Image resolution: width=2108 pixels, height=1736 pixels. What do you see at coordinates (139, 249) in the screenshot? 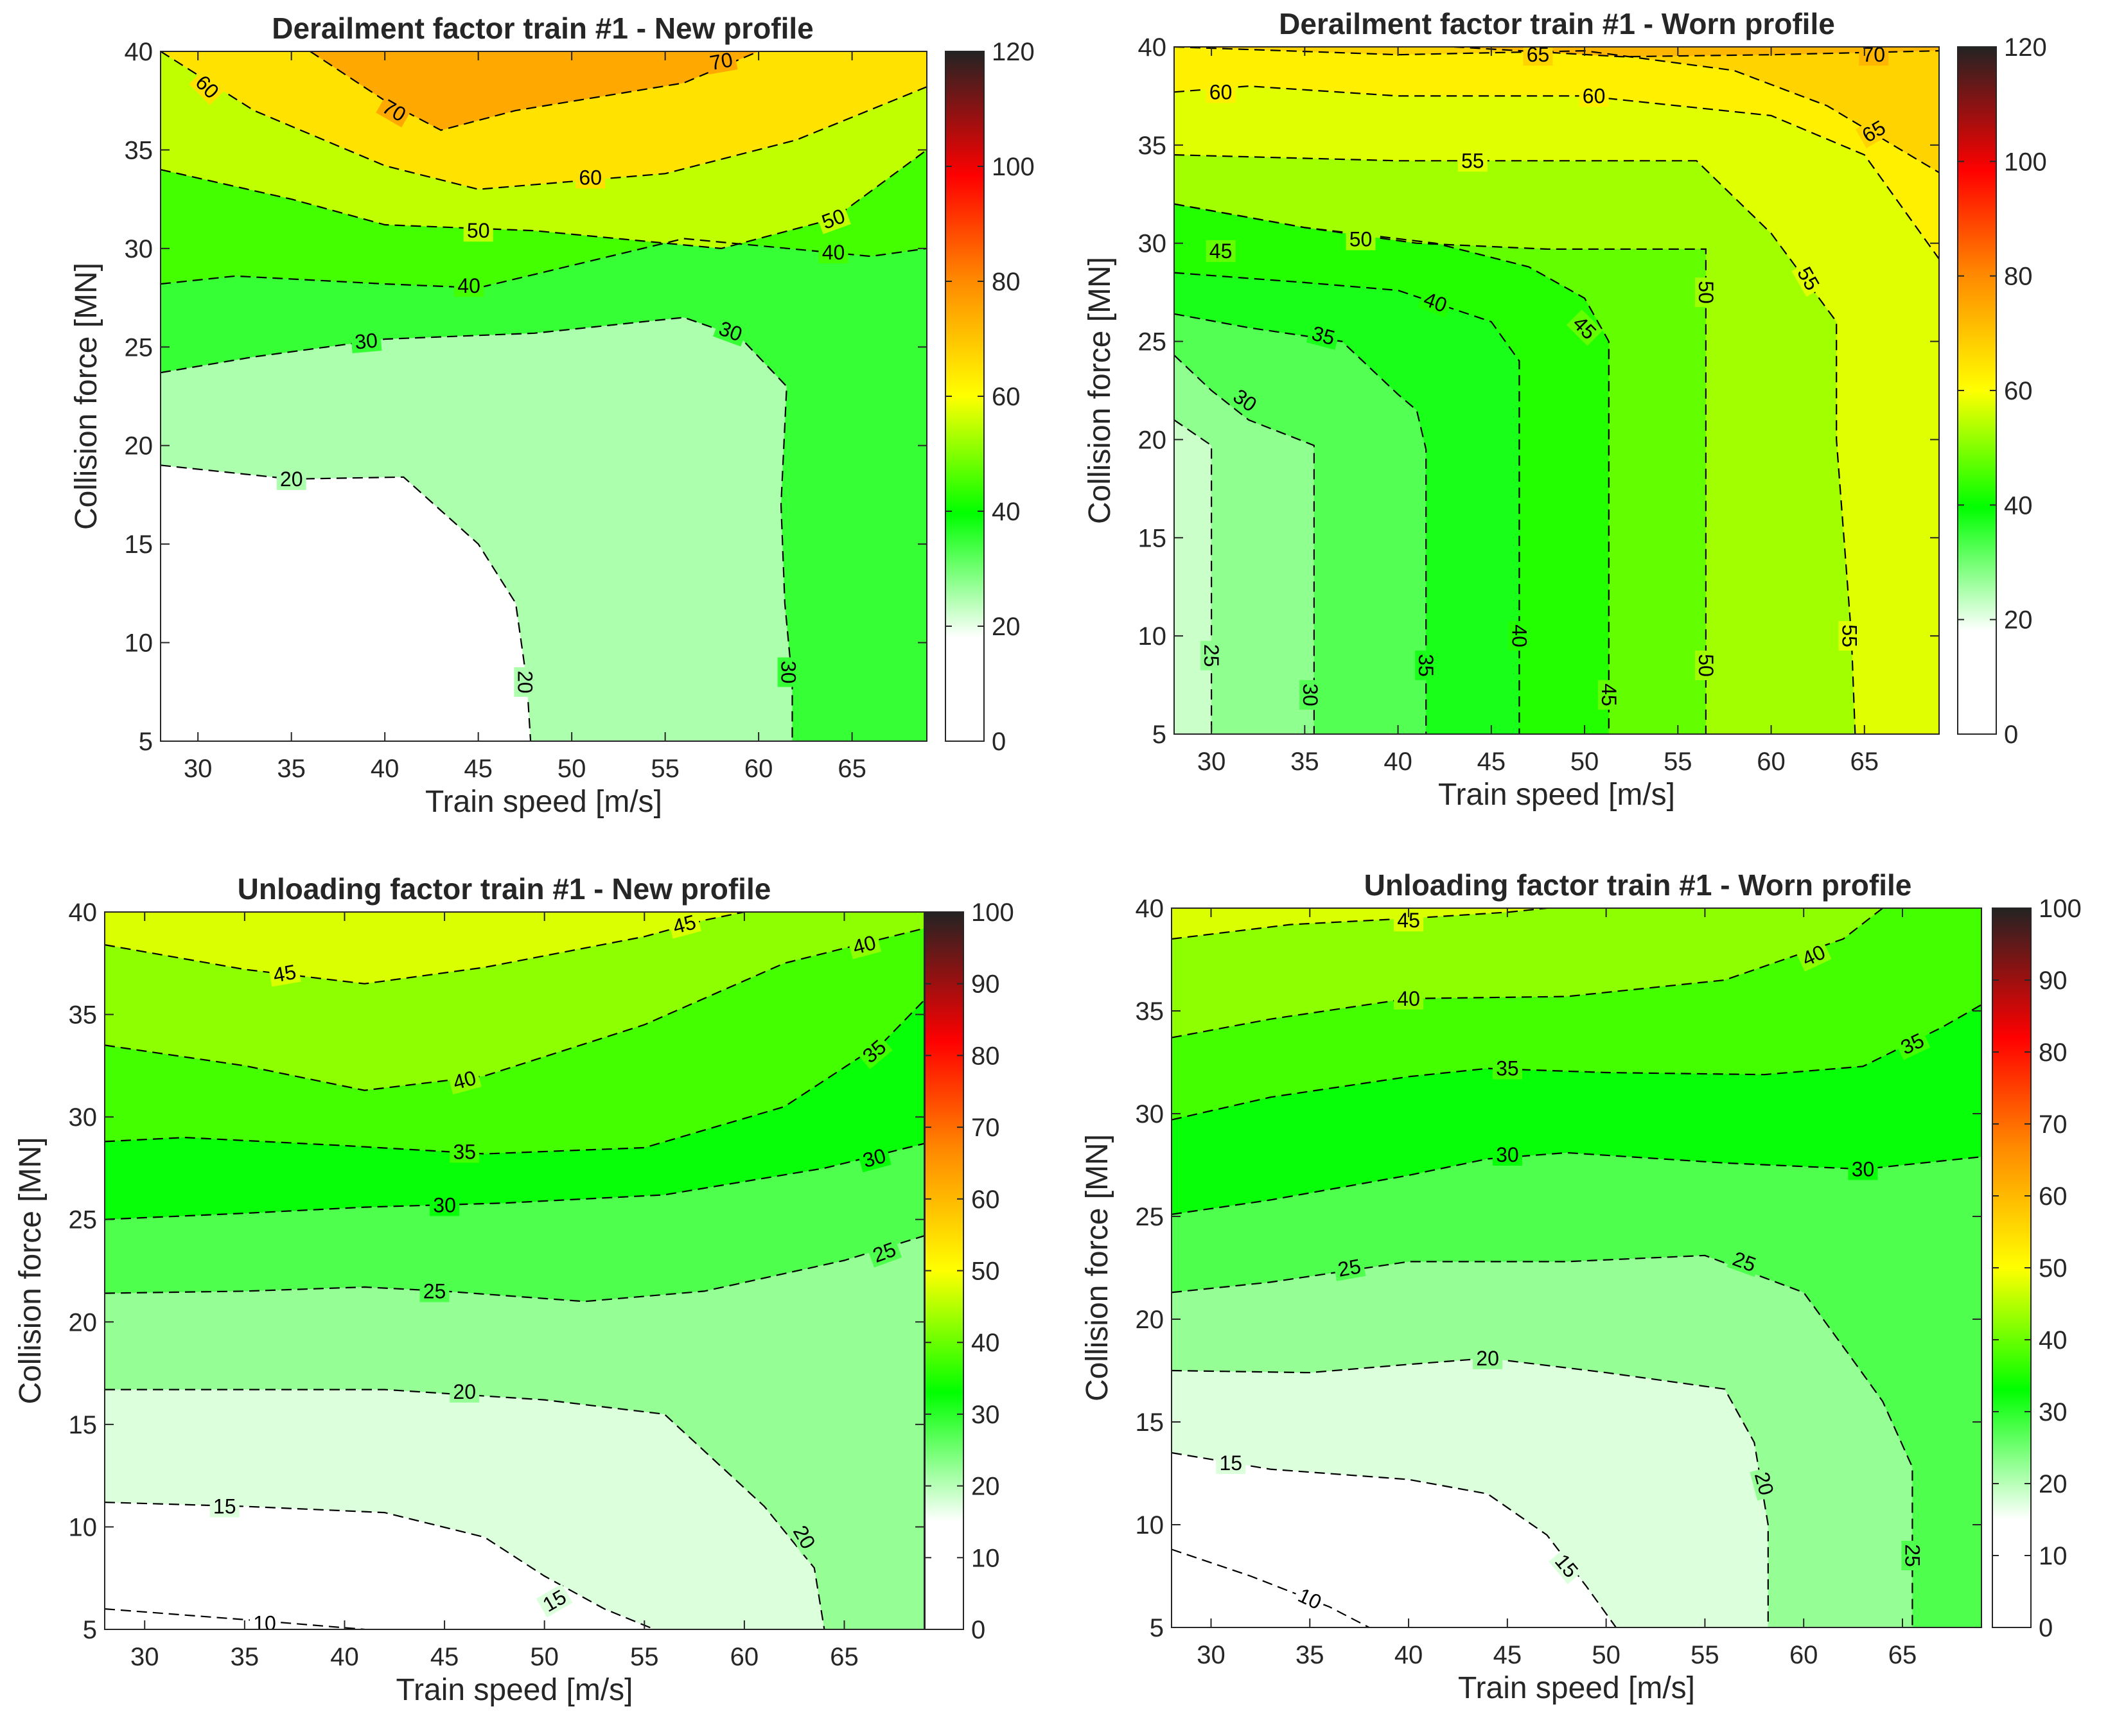
I see `y-tick-label: 30` at bounding box center [139, 249].